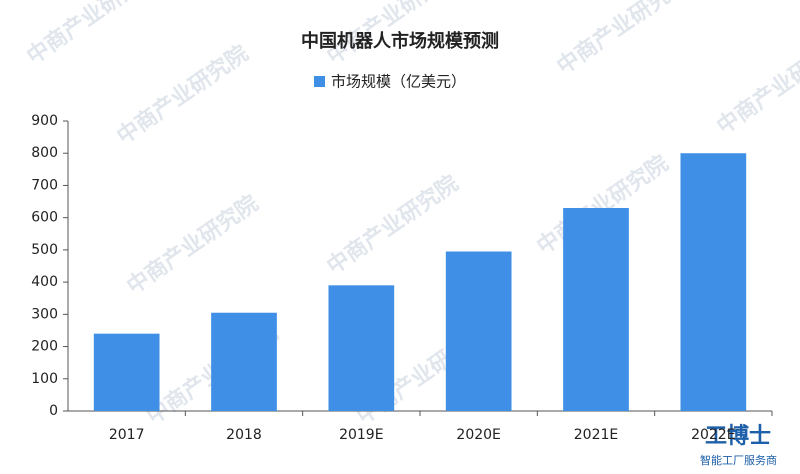 This screenshot has width=800, height=474. I want to click on y-tick-label: 800, so click(44, 153).